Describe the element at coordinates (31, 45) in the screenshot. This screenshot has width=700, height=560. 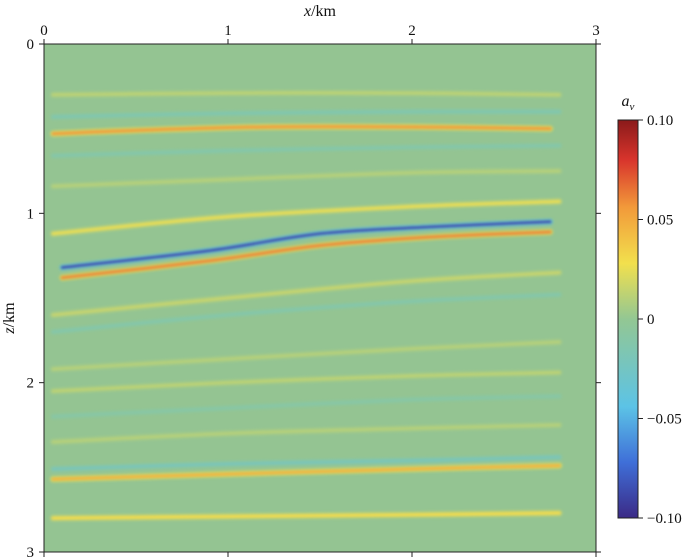
I see `y-tick-label: 0` at that location.